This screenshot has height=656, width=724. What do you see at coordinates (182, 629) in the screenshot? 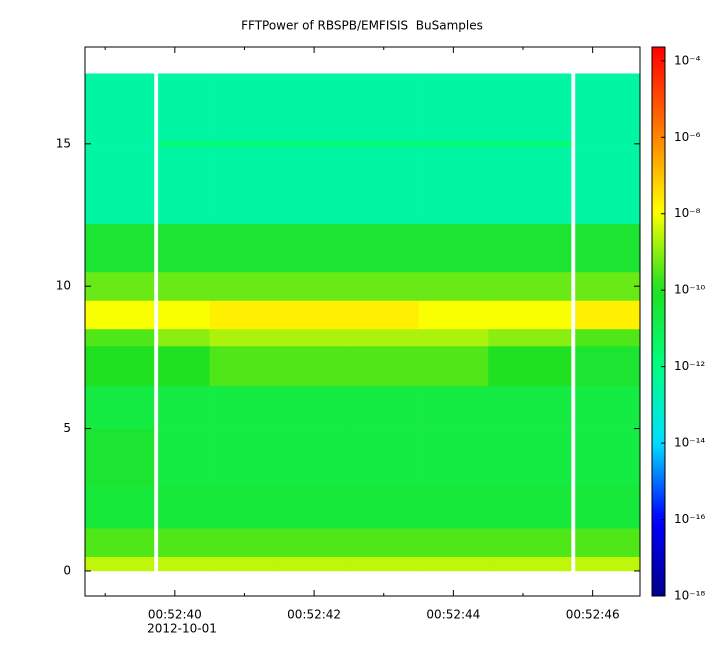
I see `date-label: 2012-10-01` at bounding box center [182, 629].